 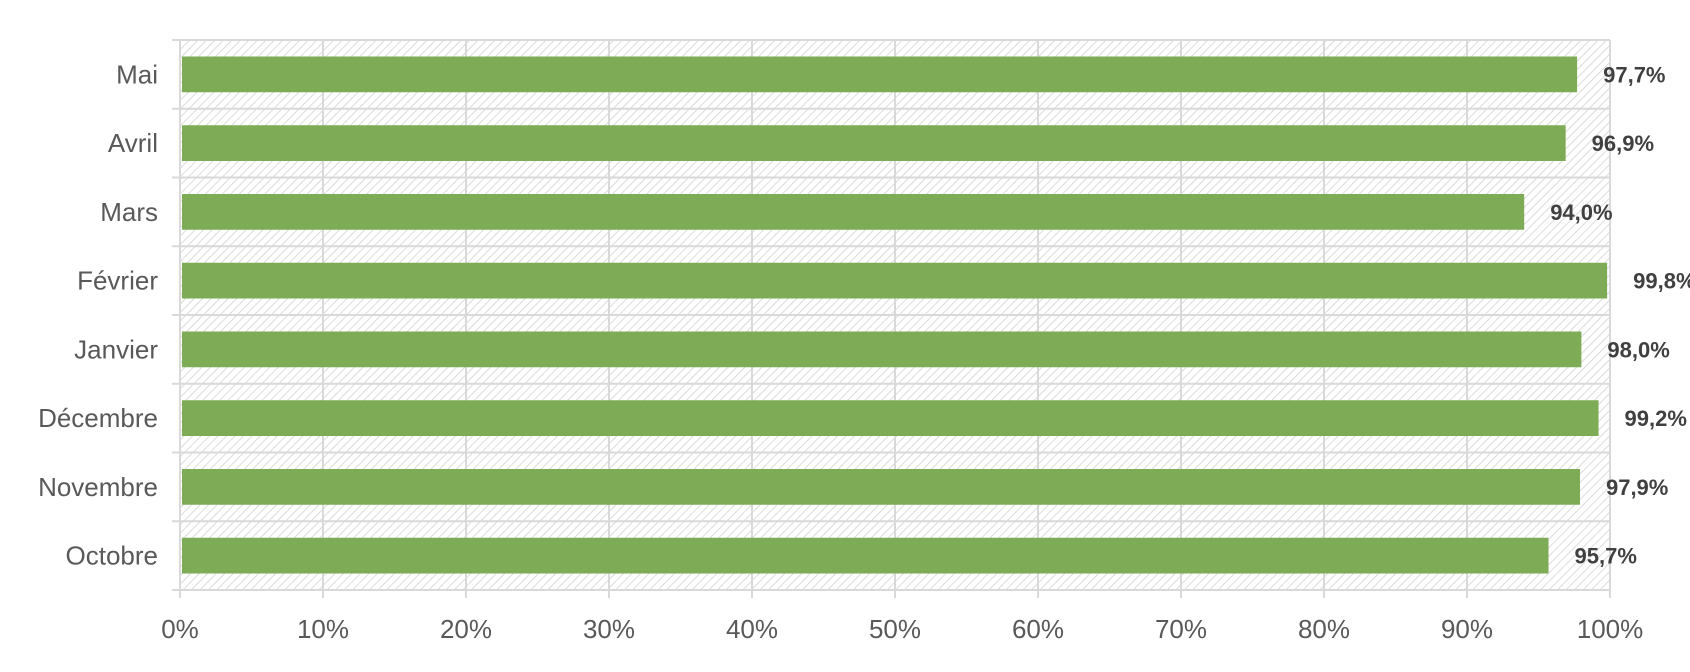 What do you see at coordinates (1620, 315) in the screenshot?
I see `data-labels: 97,7% 96,9% 94,0% 99,8% 98,0% 99,2% 97,9% 95,7%` at bounding box center [1620, 315].